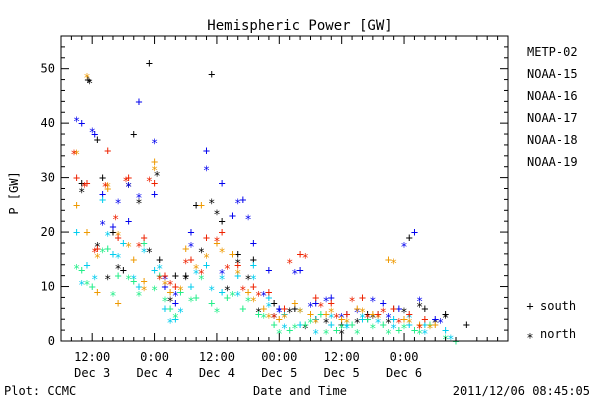 Image resolution: width=600 pixels, height=400 pixels. What do you see at coordinates (300, 391) in the screenshot?
I see `x-axis-label: Date and Time` at bounding box center [300, 391].